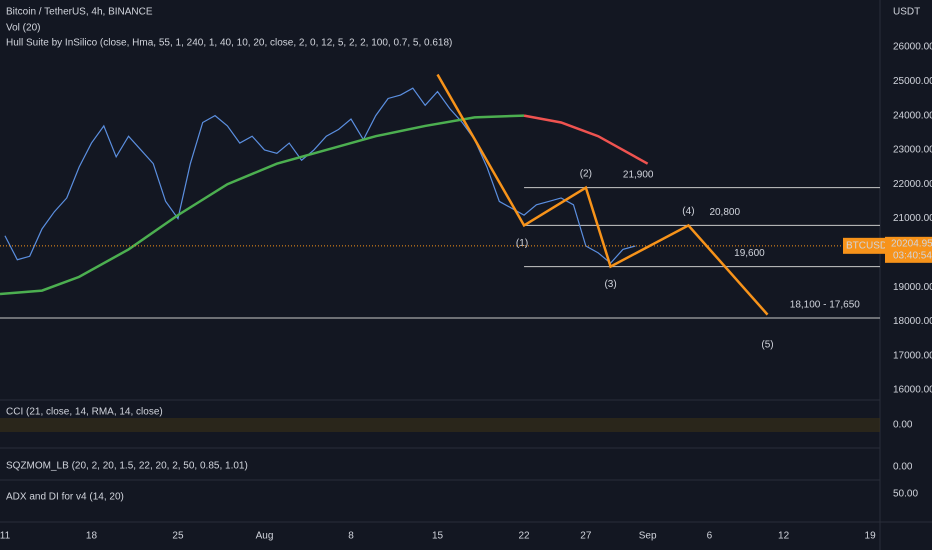 The width and height of the screenshot is (932, 550). What do you see at coordinates (178, 536) in the screenshot?
I see `x-tick-label: 25` at bounding box center [178, 536].